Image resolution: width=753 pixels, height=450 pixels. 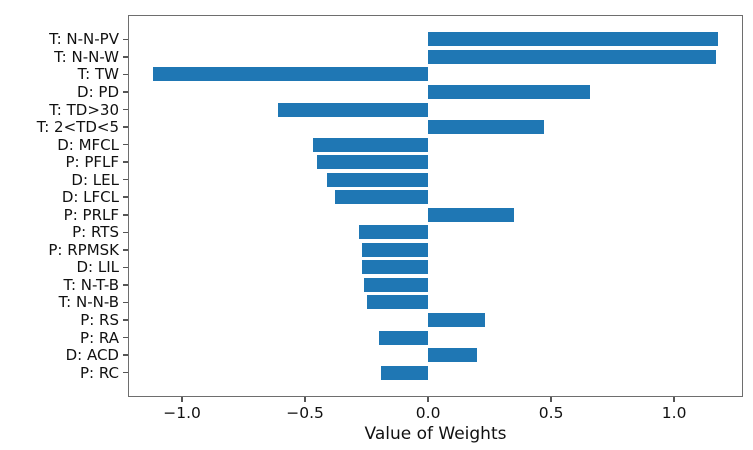 I want to click on x-tick-label: −0.5, so click(x=305, y=413).